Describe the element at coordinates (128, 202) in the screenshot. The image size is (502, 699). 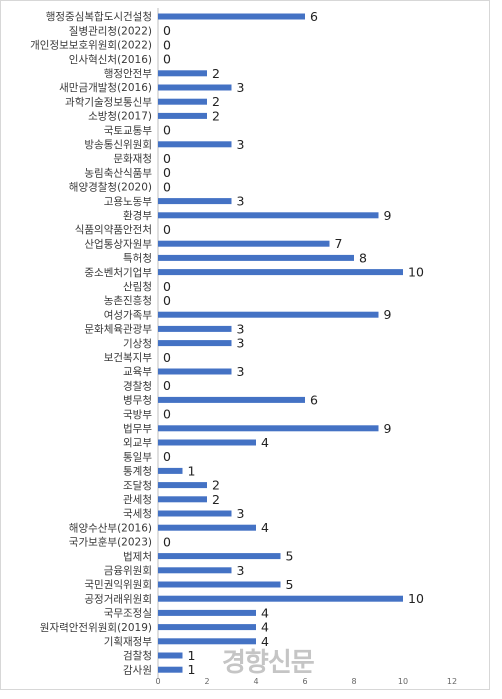
I see `category-label: 고용노동부` at that location.